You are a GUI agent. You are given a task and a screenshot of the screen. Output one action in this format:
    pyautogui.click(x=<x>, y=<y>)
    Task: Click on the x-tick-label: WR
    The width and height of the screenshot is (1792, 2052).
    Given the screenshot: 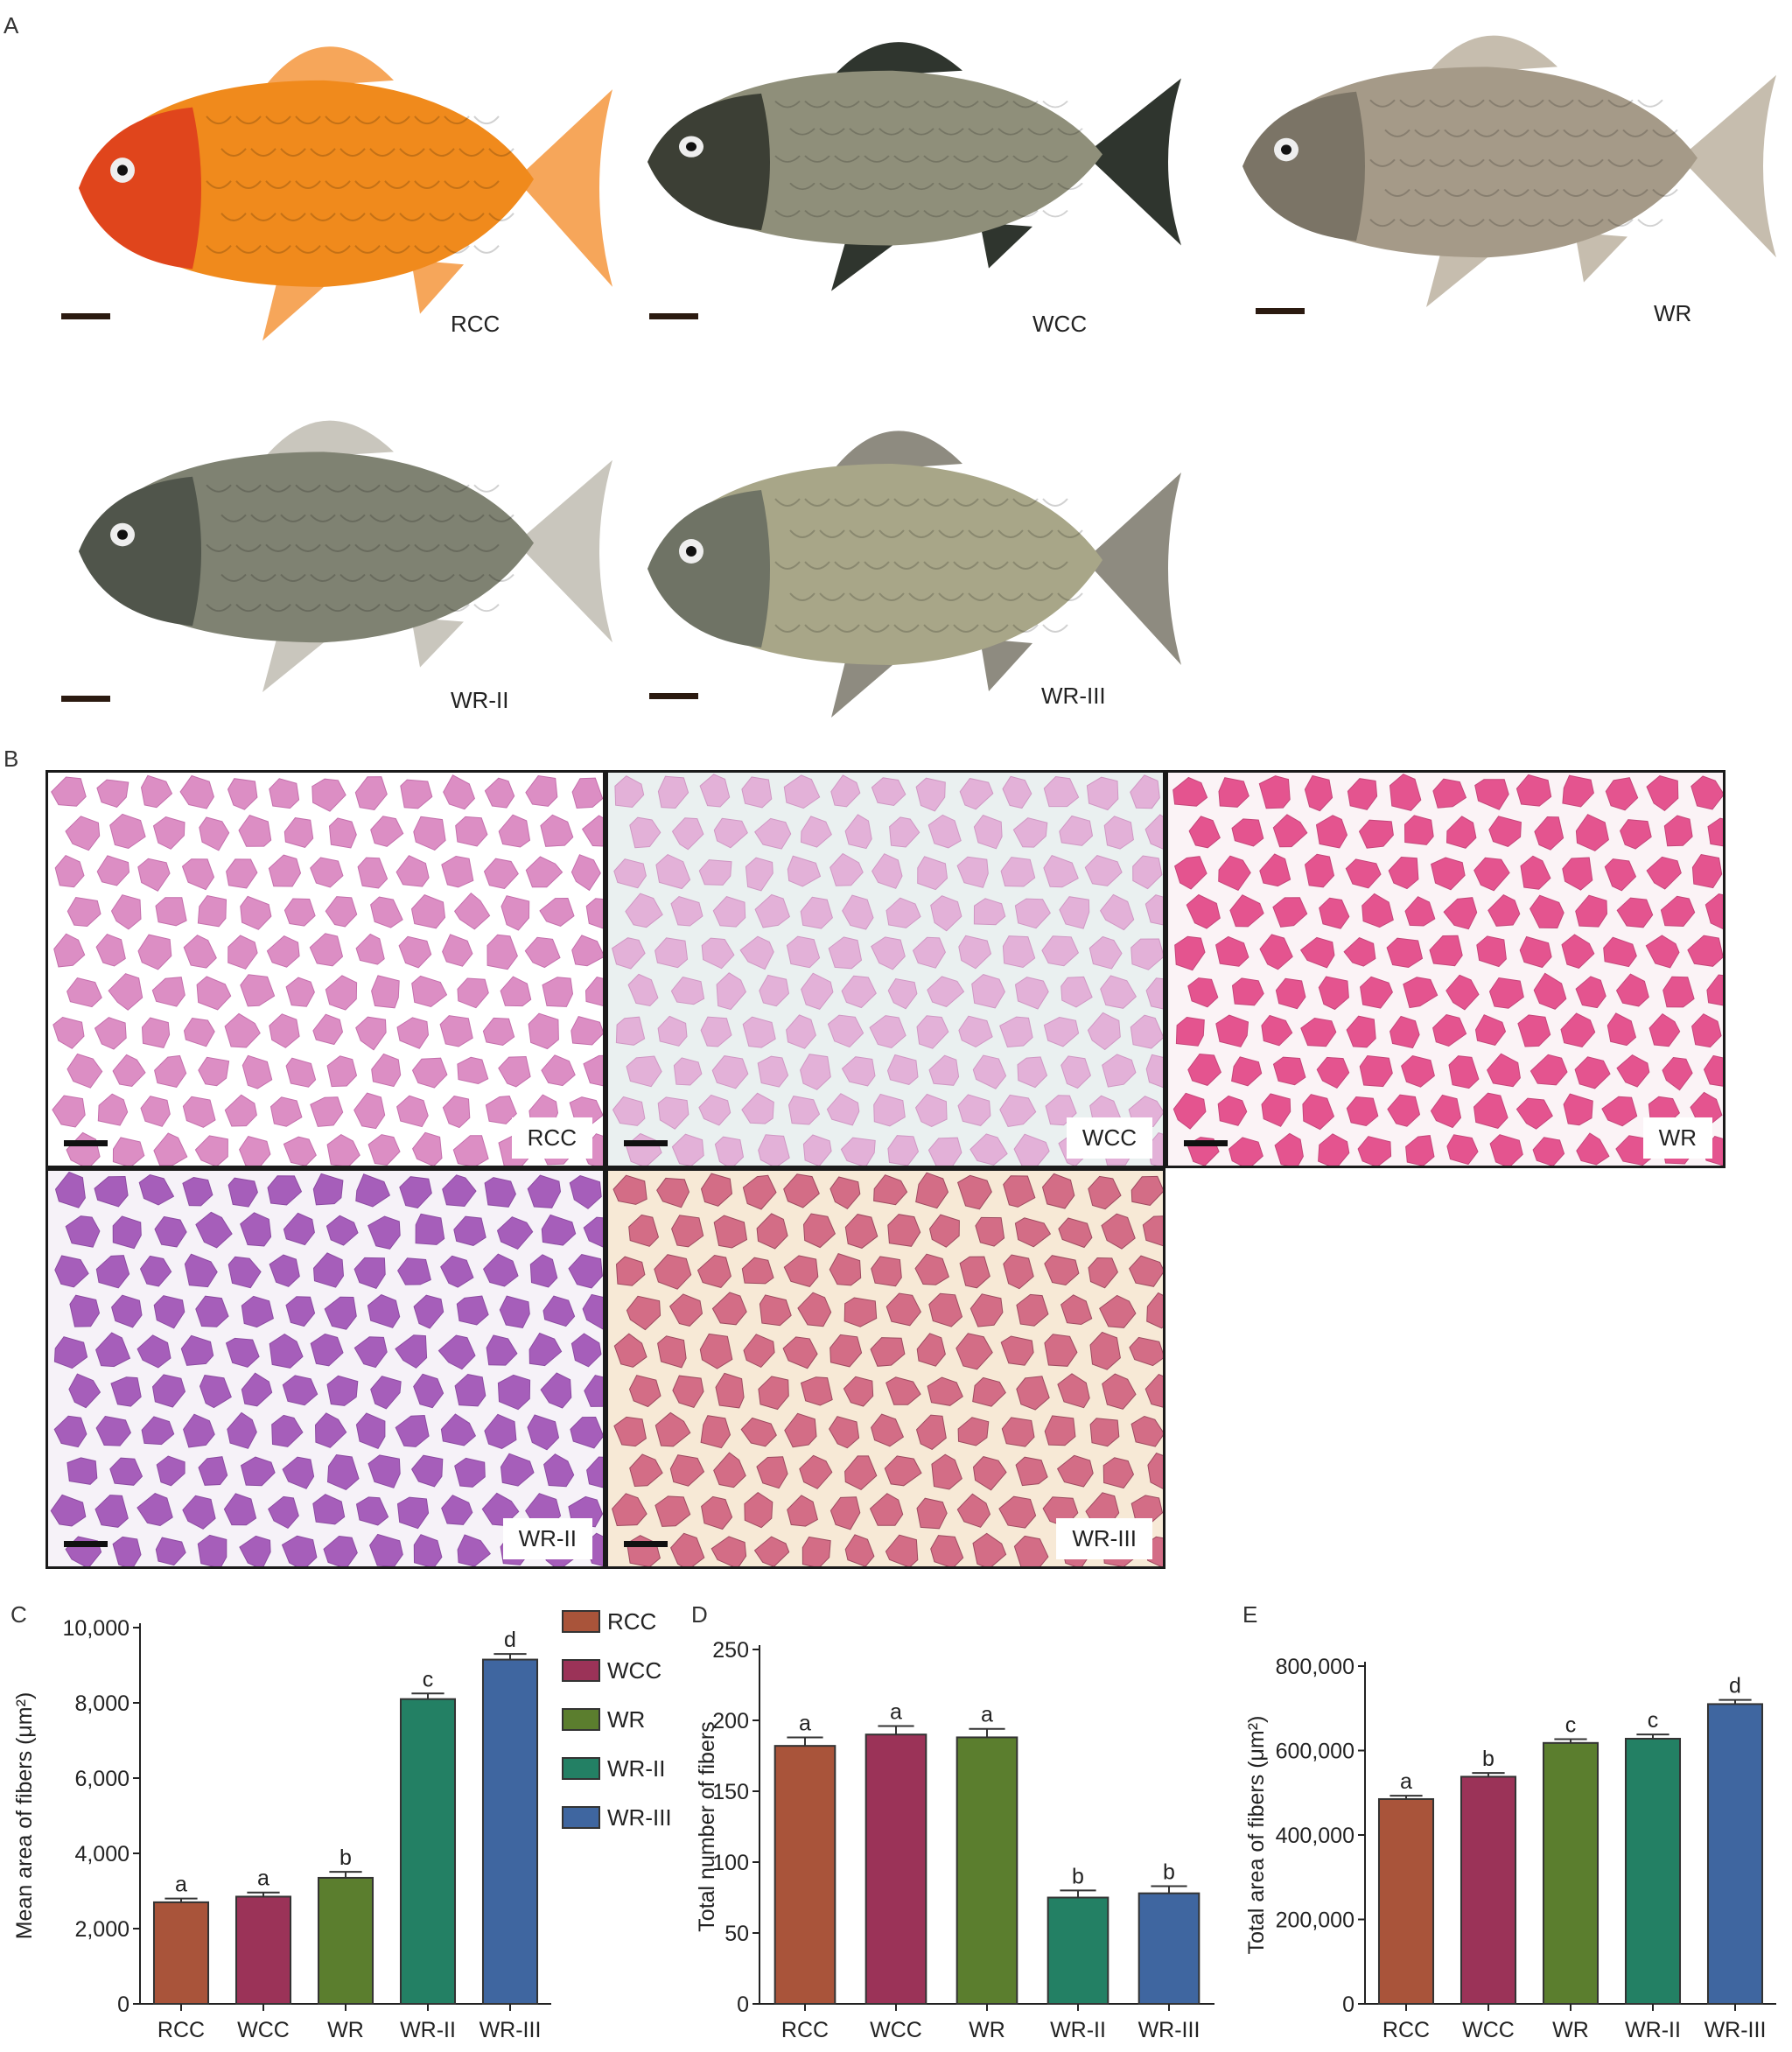 What is the action you would take?
    pyautogui.click(x=345, y=2030)
    